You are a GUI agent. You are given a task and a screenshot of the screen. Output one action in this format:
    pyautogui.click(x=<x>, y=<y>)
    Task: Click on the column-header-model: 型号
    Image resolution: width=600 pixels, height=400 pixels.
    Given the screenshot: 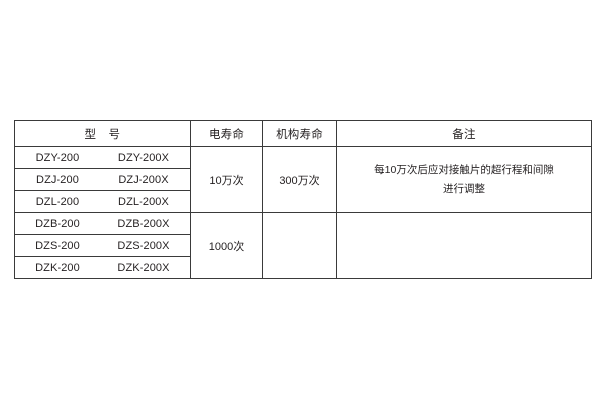 What is the action you would take?
    pyautogui.click(x=102, y=133)
    